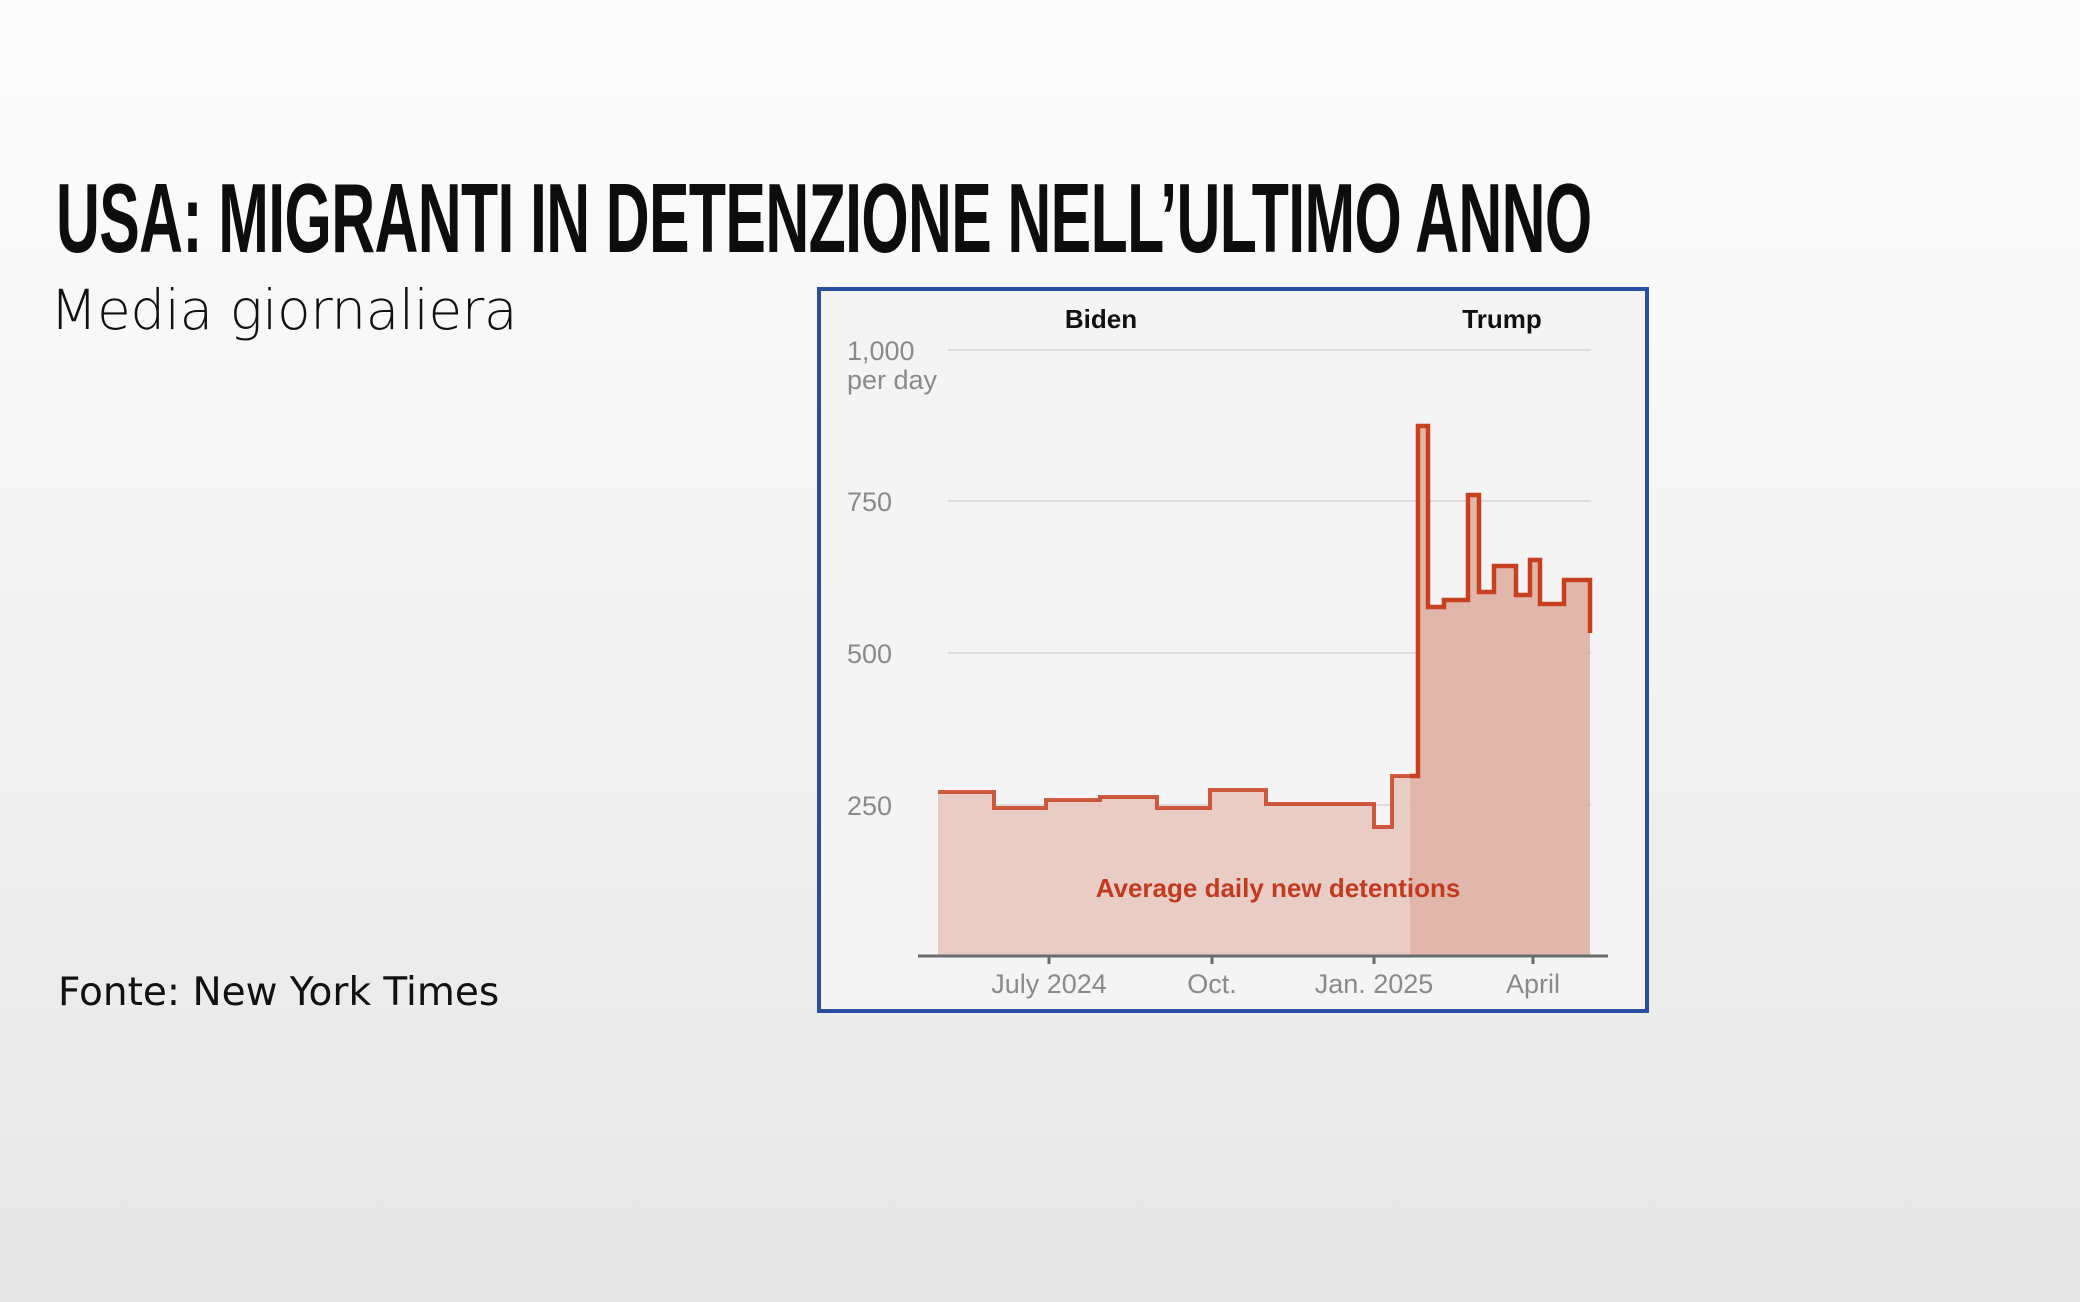 The width and height of the screenshot is (2080, 1302). What do you see at coordinates (881, 351) in the screenshot?
I see `y-tick-1000: 1,000` at bounding box center [881, 351].